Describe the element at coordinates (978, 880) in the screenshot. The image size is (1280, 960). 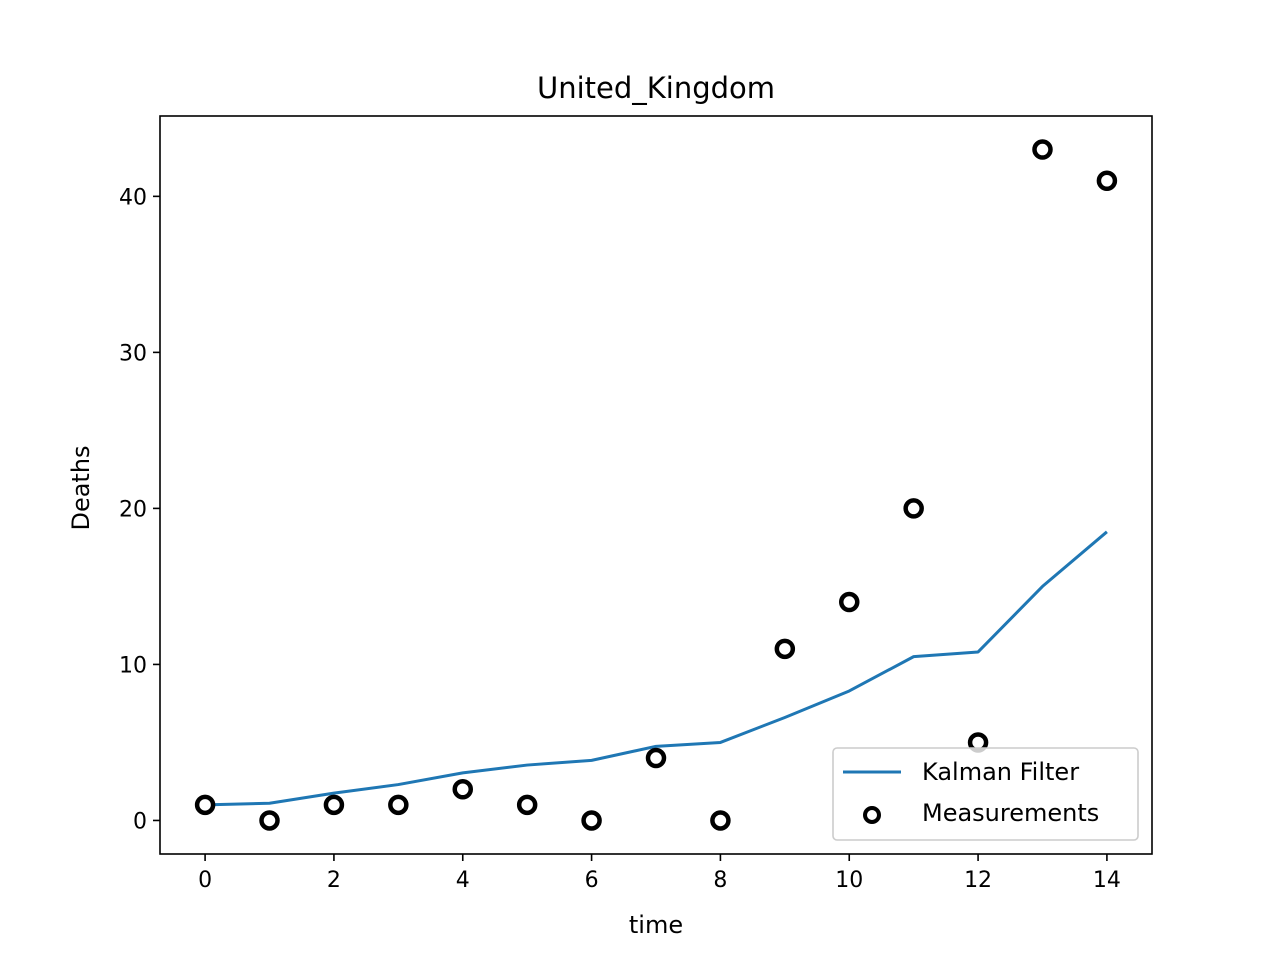
I see `x-tick-label: 12` at that location.